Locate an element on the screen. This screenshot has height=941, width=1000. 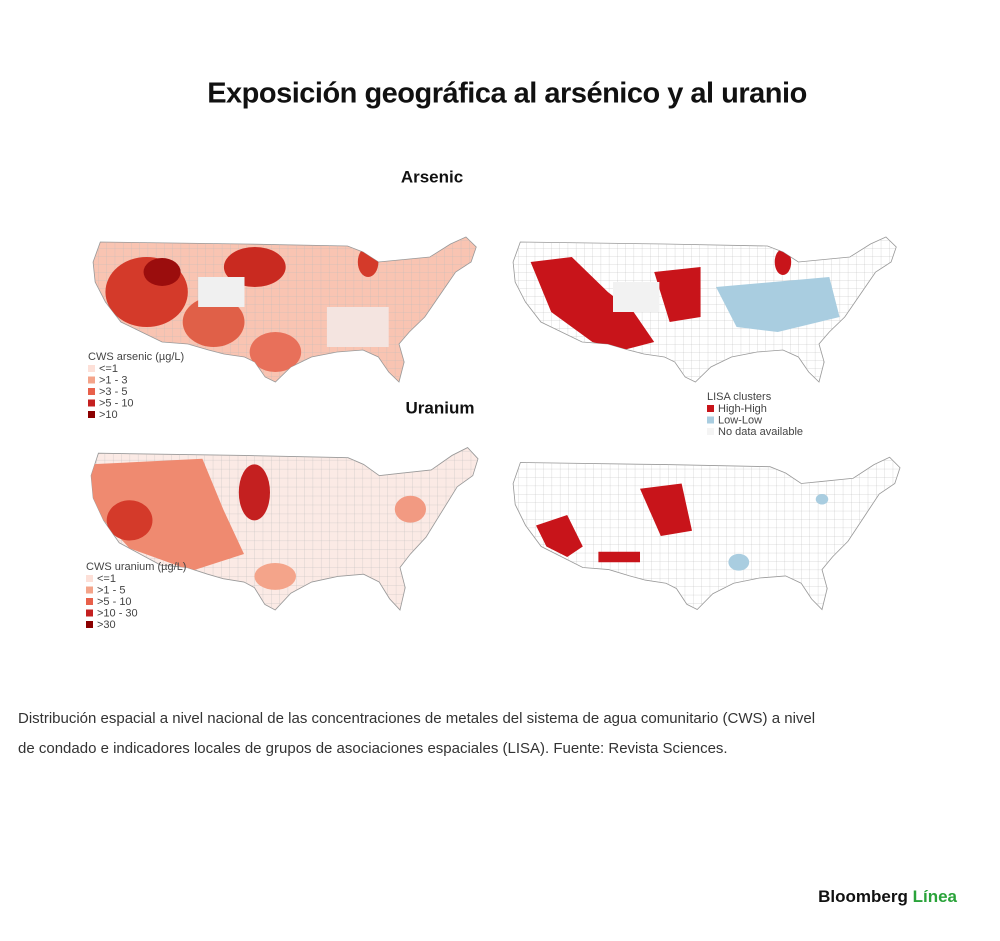
legend-label: High-High is located at coordinates (742, 409).